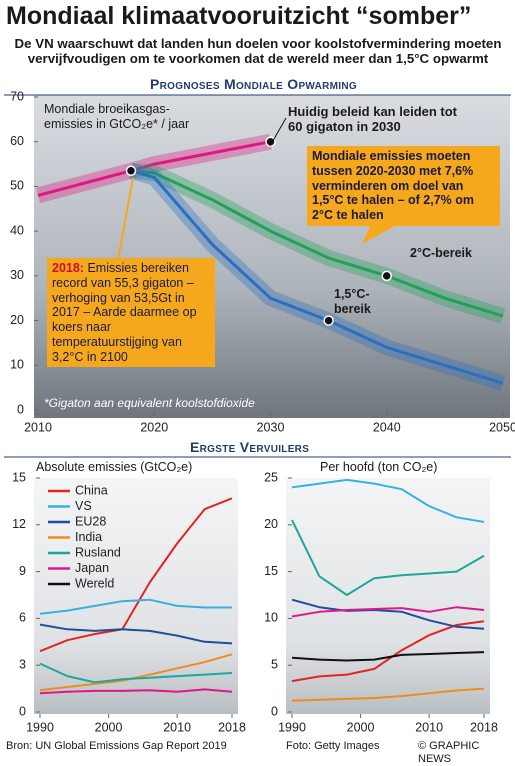  I want to click on title: Mondiaal klimaatvooruitzicht “somber”, so click(239, 16).